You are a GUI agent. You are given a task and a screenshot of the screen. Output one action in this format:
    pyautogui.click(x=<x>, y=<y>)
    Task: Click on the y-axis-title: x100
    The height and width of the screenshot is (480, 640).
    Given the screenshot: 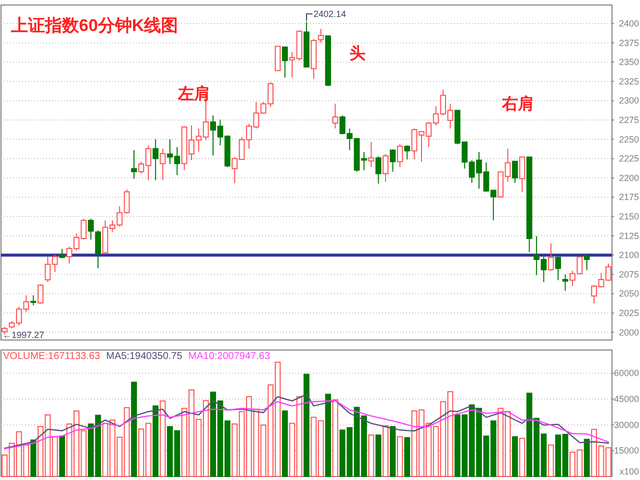 What is the action you would take?
    pyautogui.click(x=629, y=471)
    